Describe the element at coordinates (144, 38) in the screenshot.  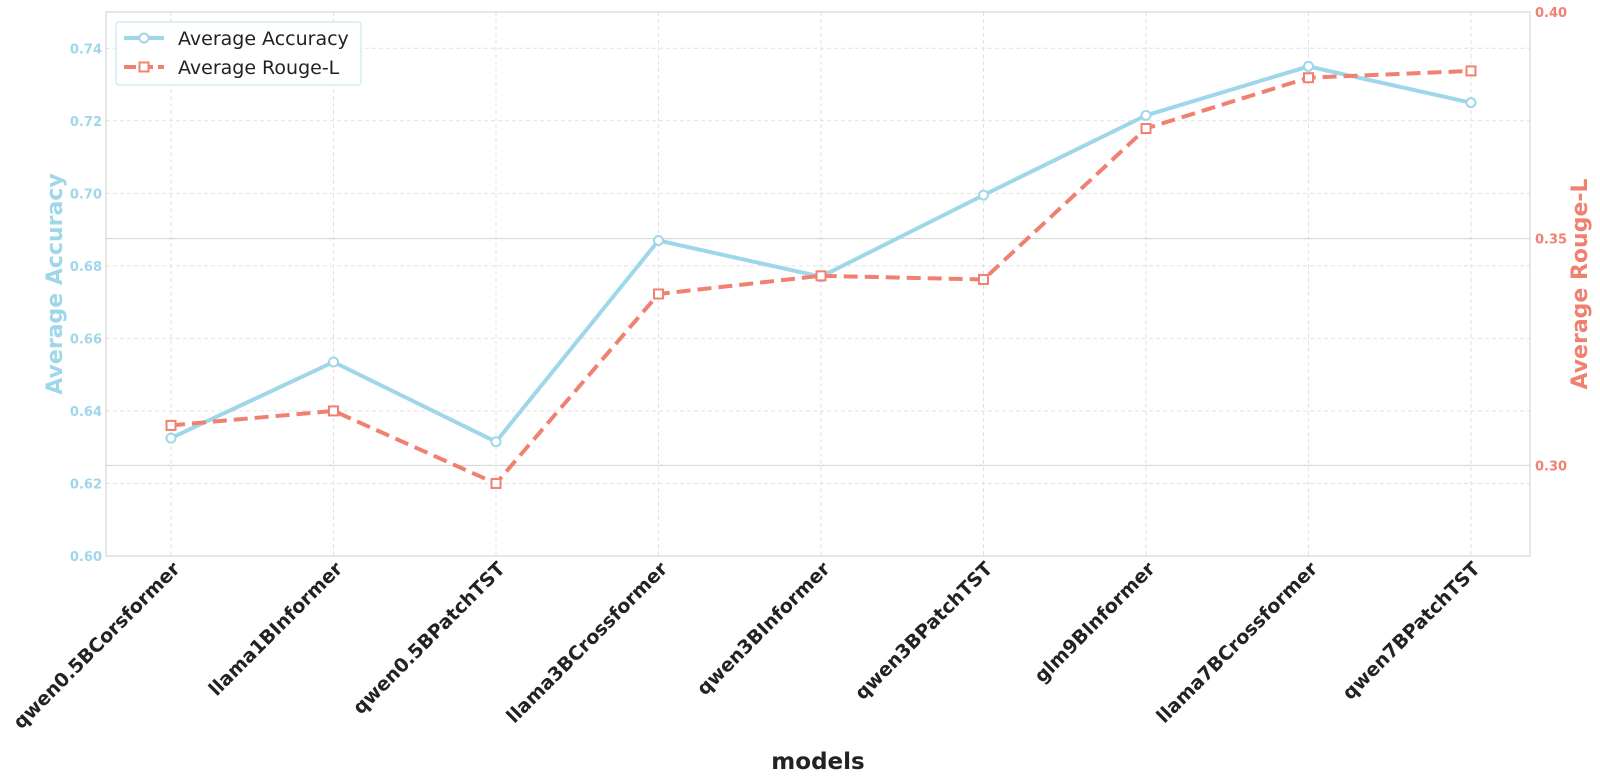
I see `legend-accuracy-swatch-marker` at that location.